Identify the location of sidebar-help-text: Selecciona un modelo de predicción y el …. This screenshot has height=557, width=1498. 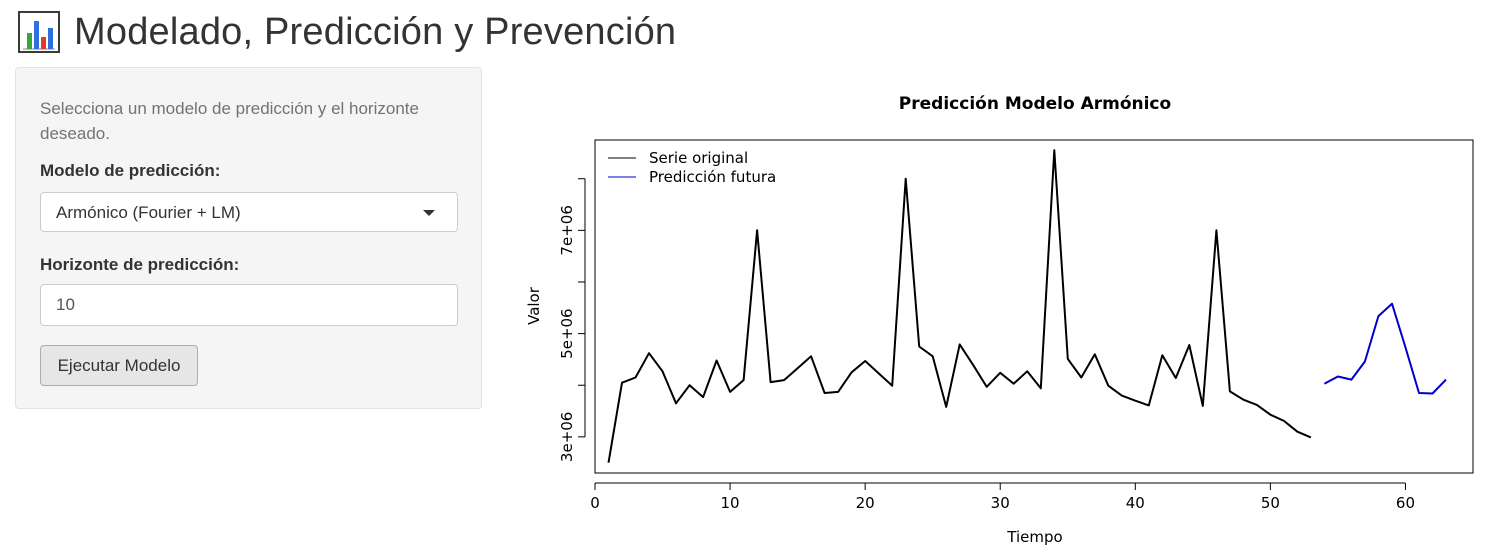
(229, 121).